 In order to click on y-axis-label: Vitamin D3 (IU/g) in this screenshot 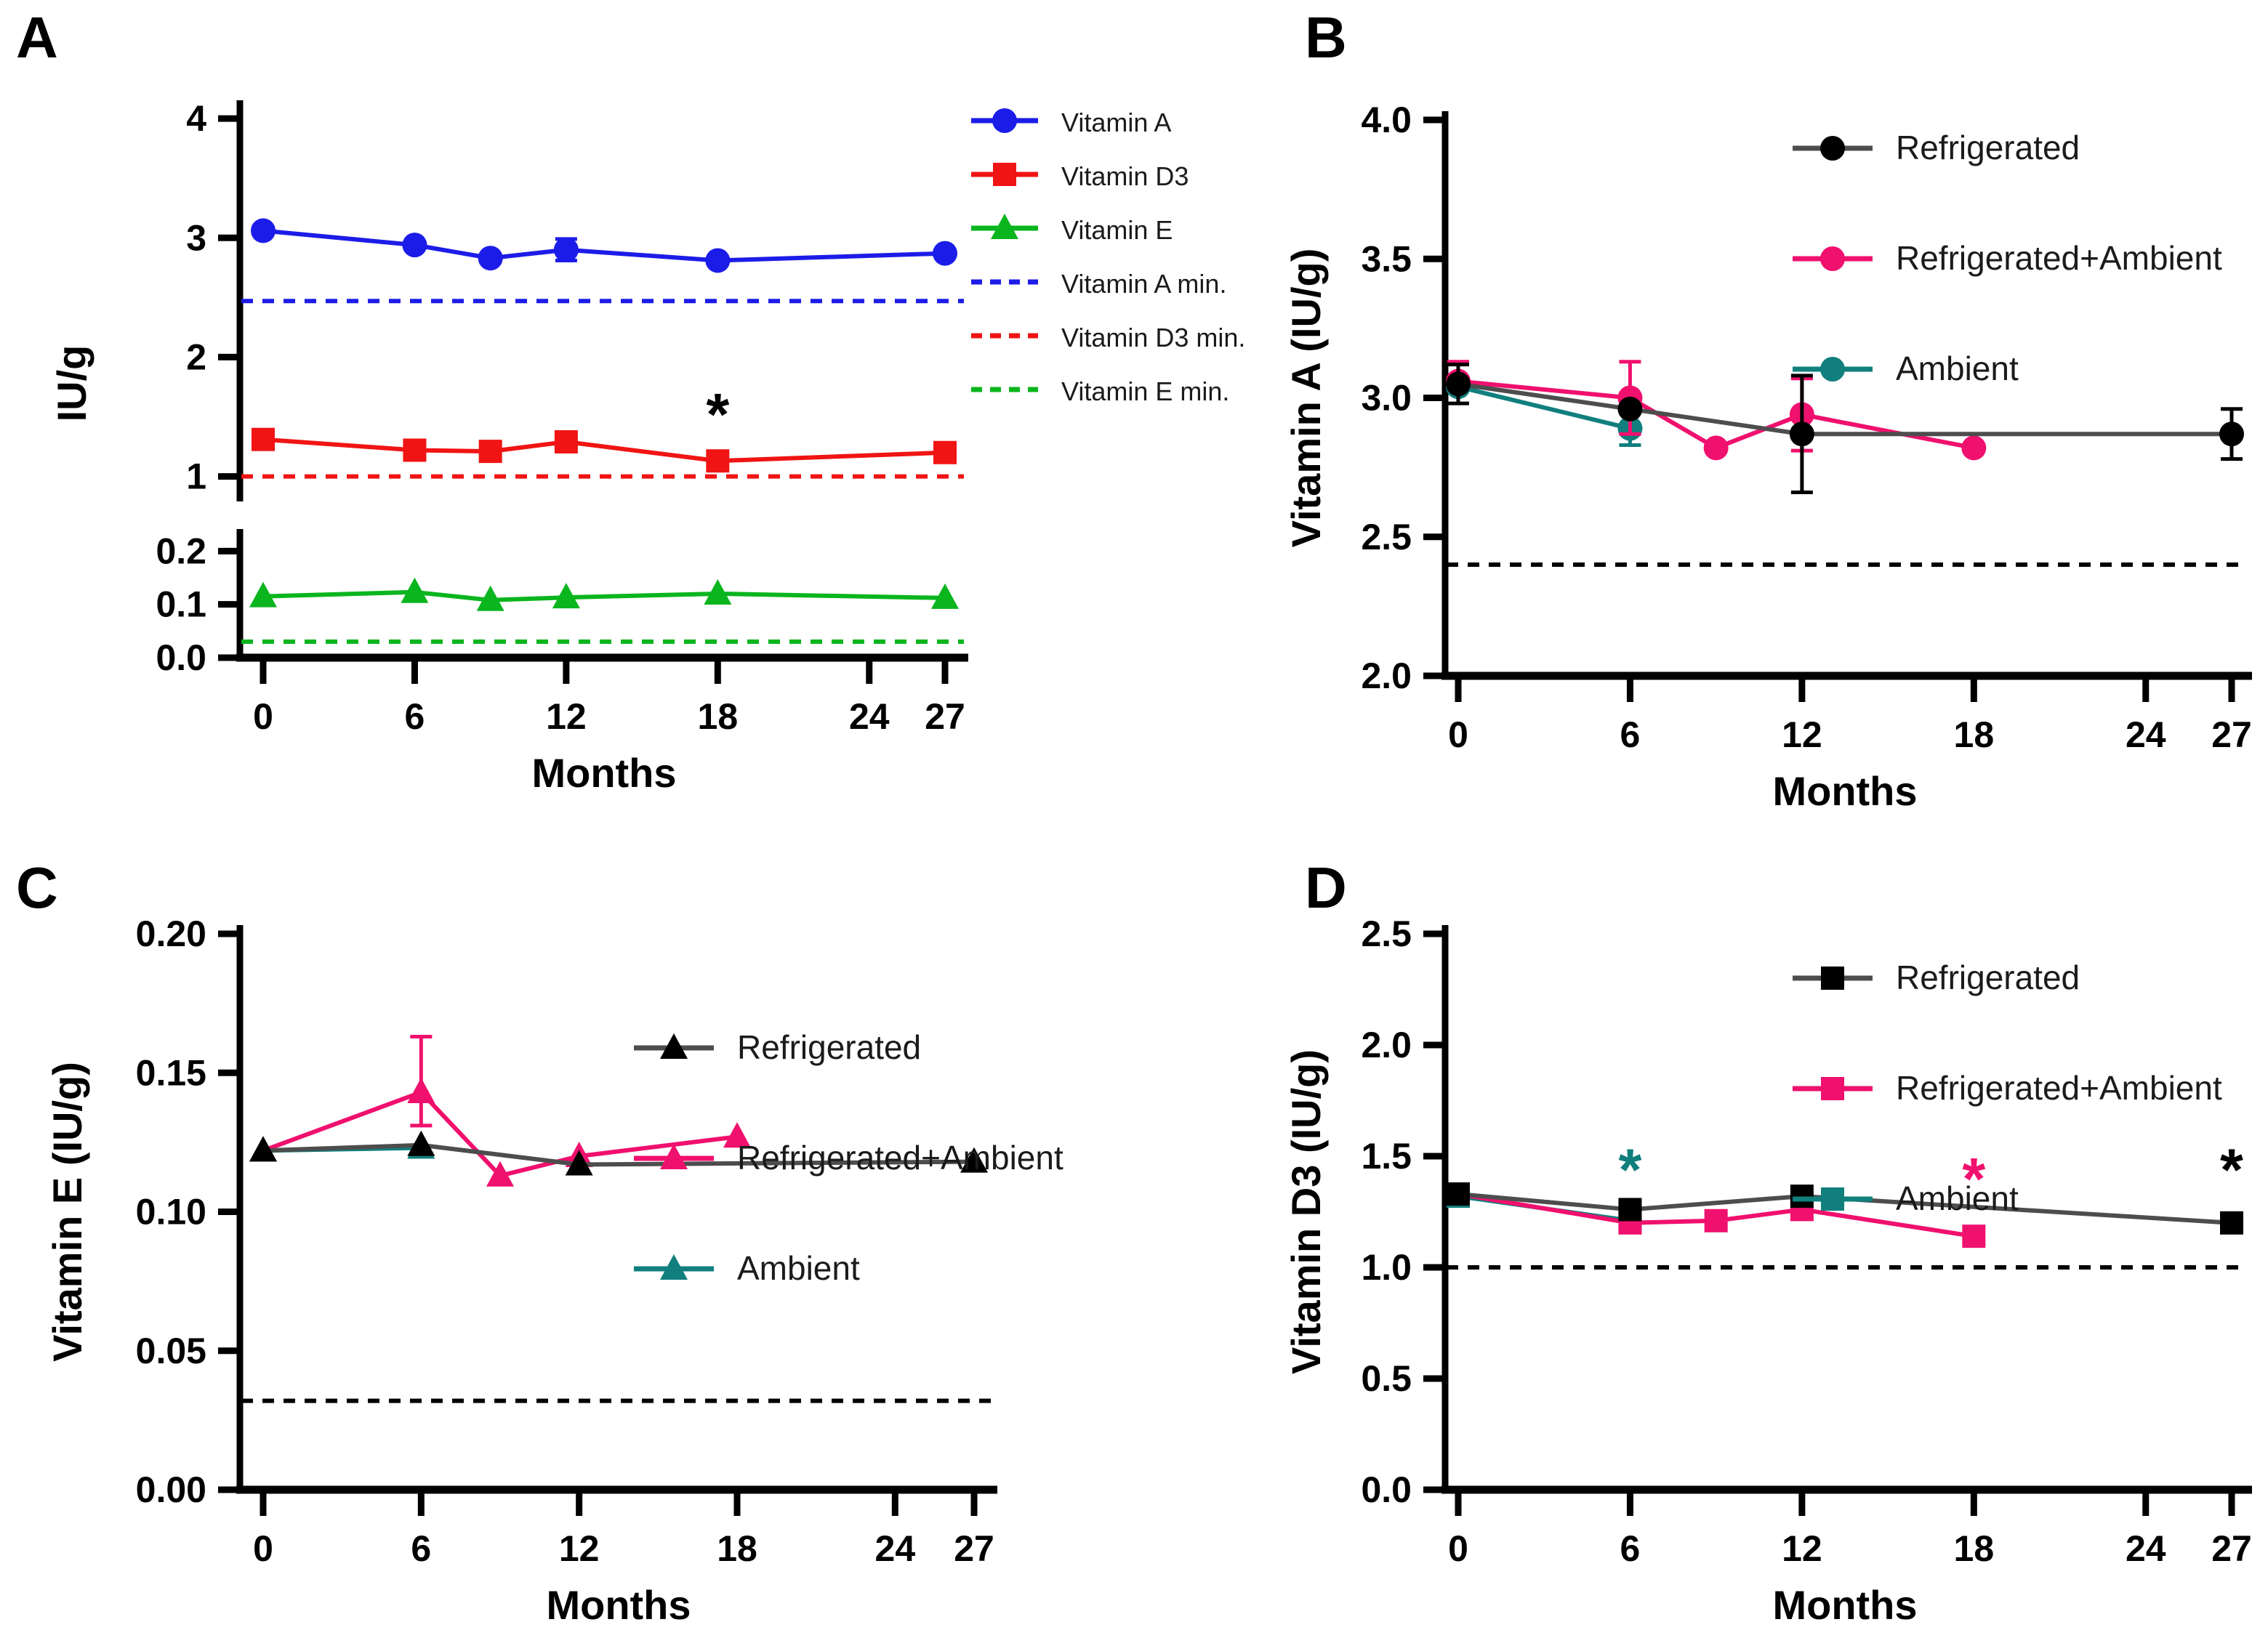, I will do `click(1306, 1212)`.